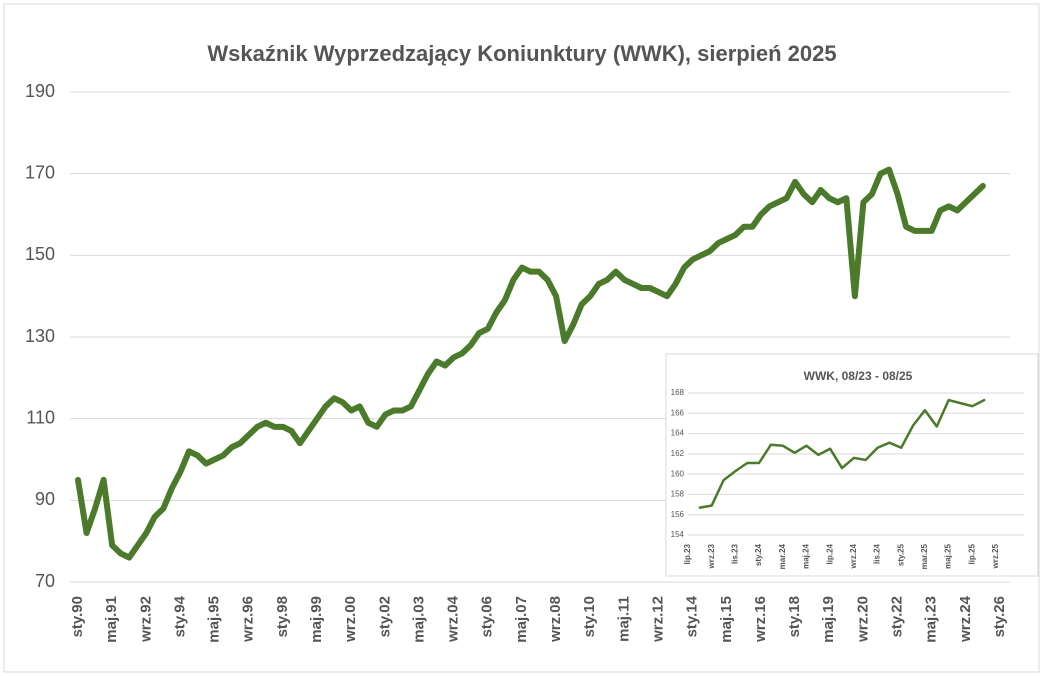 The width and height of the screenshot is (1044, 676). Describe the element at coordinates (40, 336) in the screenshot. I see `y-tick-label: 130` at that location.